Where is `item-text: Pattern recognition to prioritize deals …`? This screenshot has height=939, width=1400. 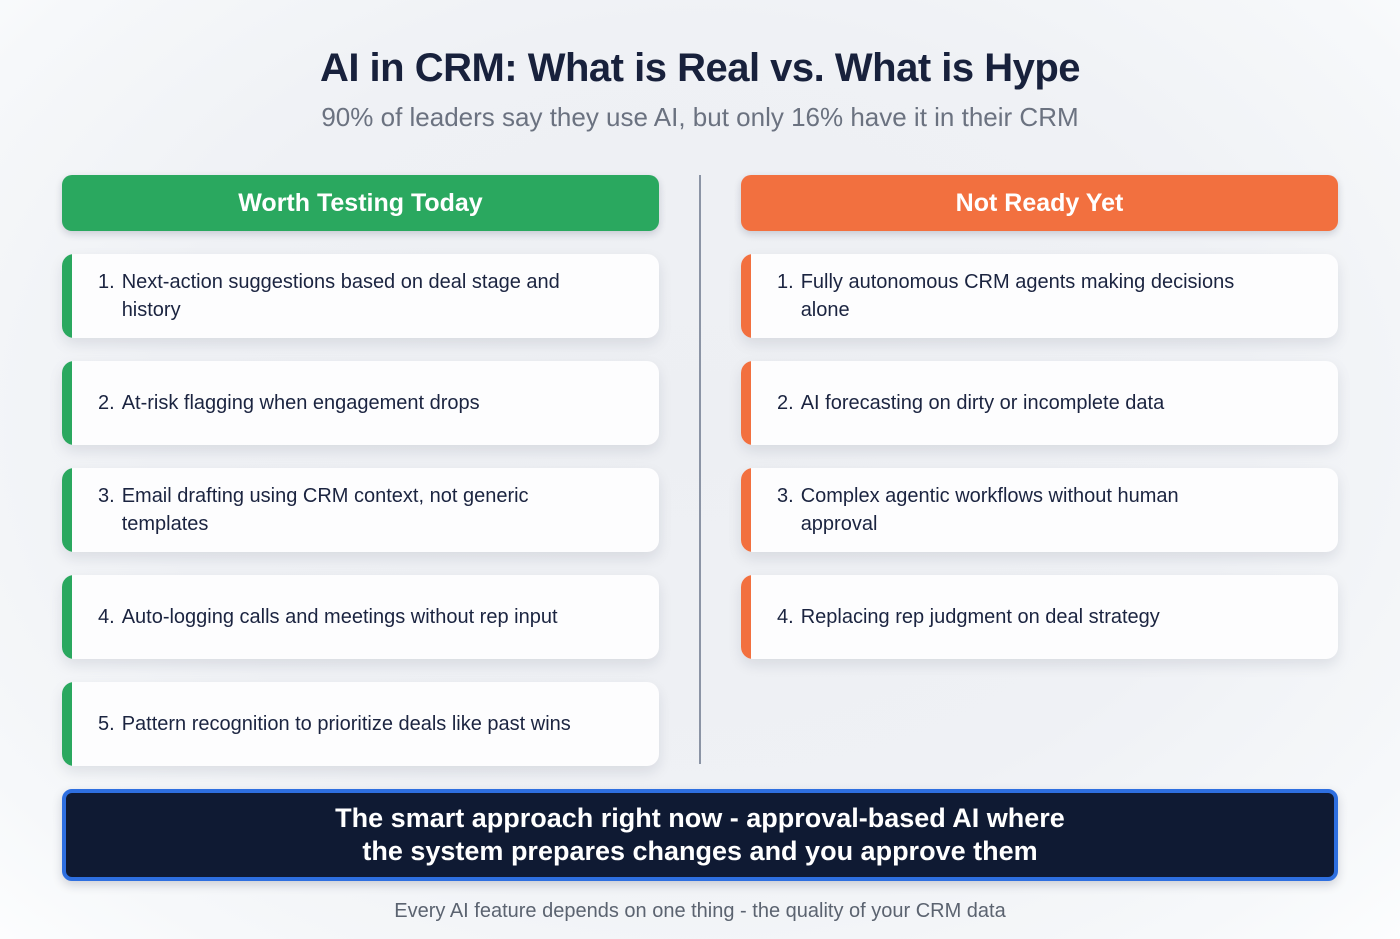 item-text: Pattern recognition to prioritize deals … is located at coordinates (346, 723).